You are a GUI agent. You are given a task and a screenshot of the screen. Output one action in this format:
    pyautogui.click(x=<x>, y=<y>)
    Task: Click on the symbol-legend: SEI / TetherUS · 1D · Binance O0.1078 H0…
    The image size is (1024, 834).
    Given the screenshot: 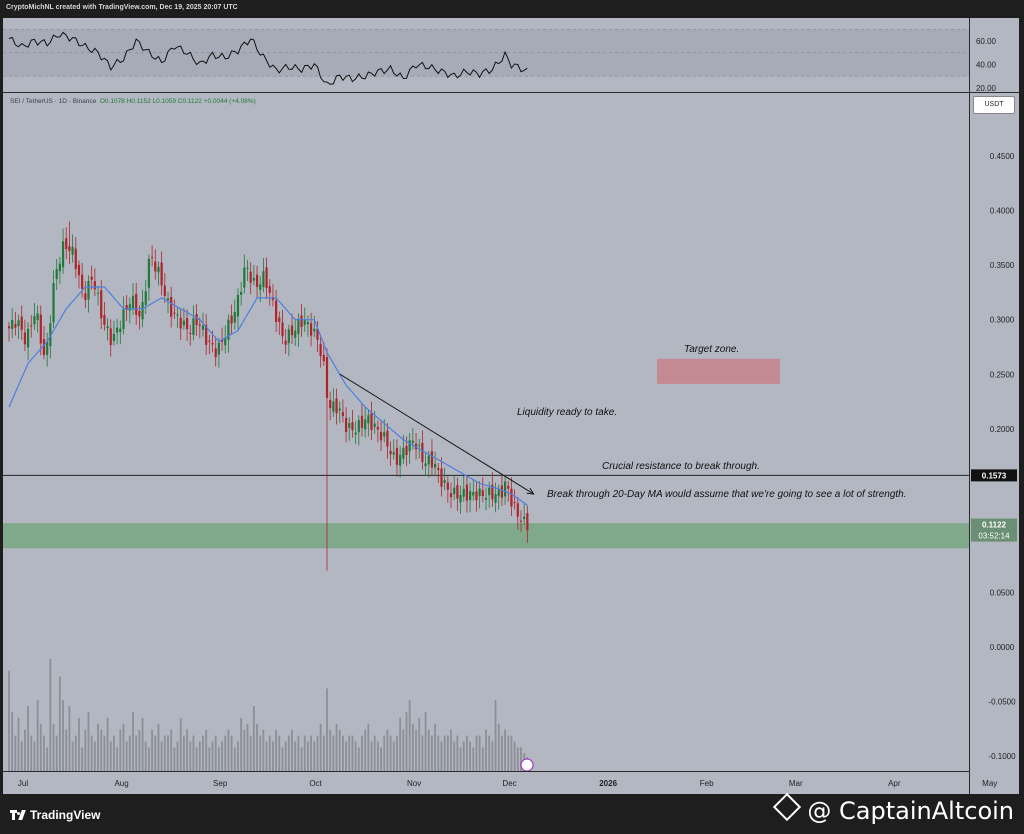 What is the action you would take?
    pyautogui.click(x=133, y=101)
    